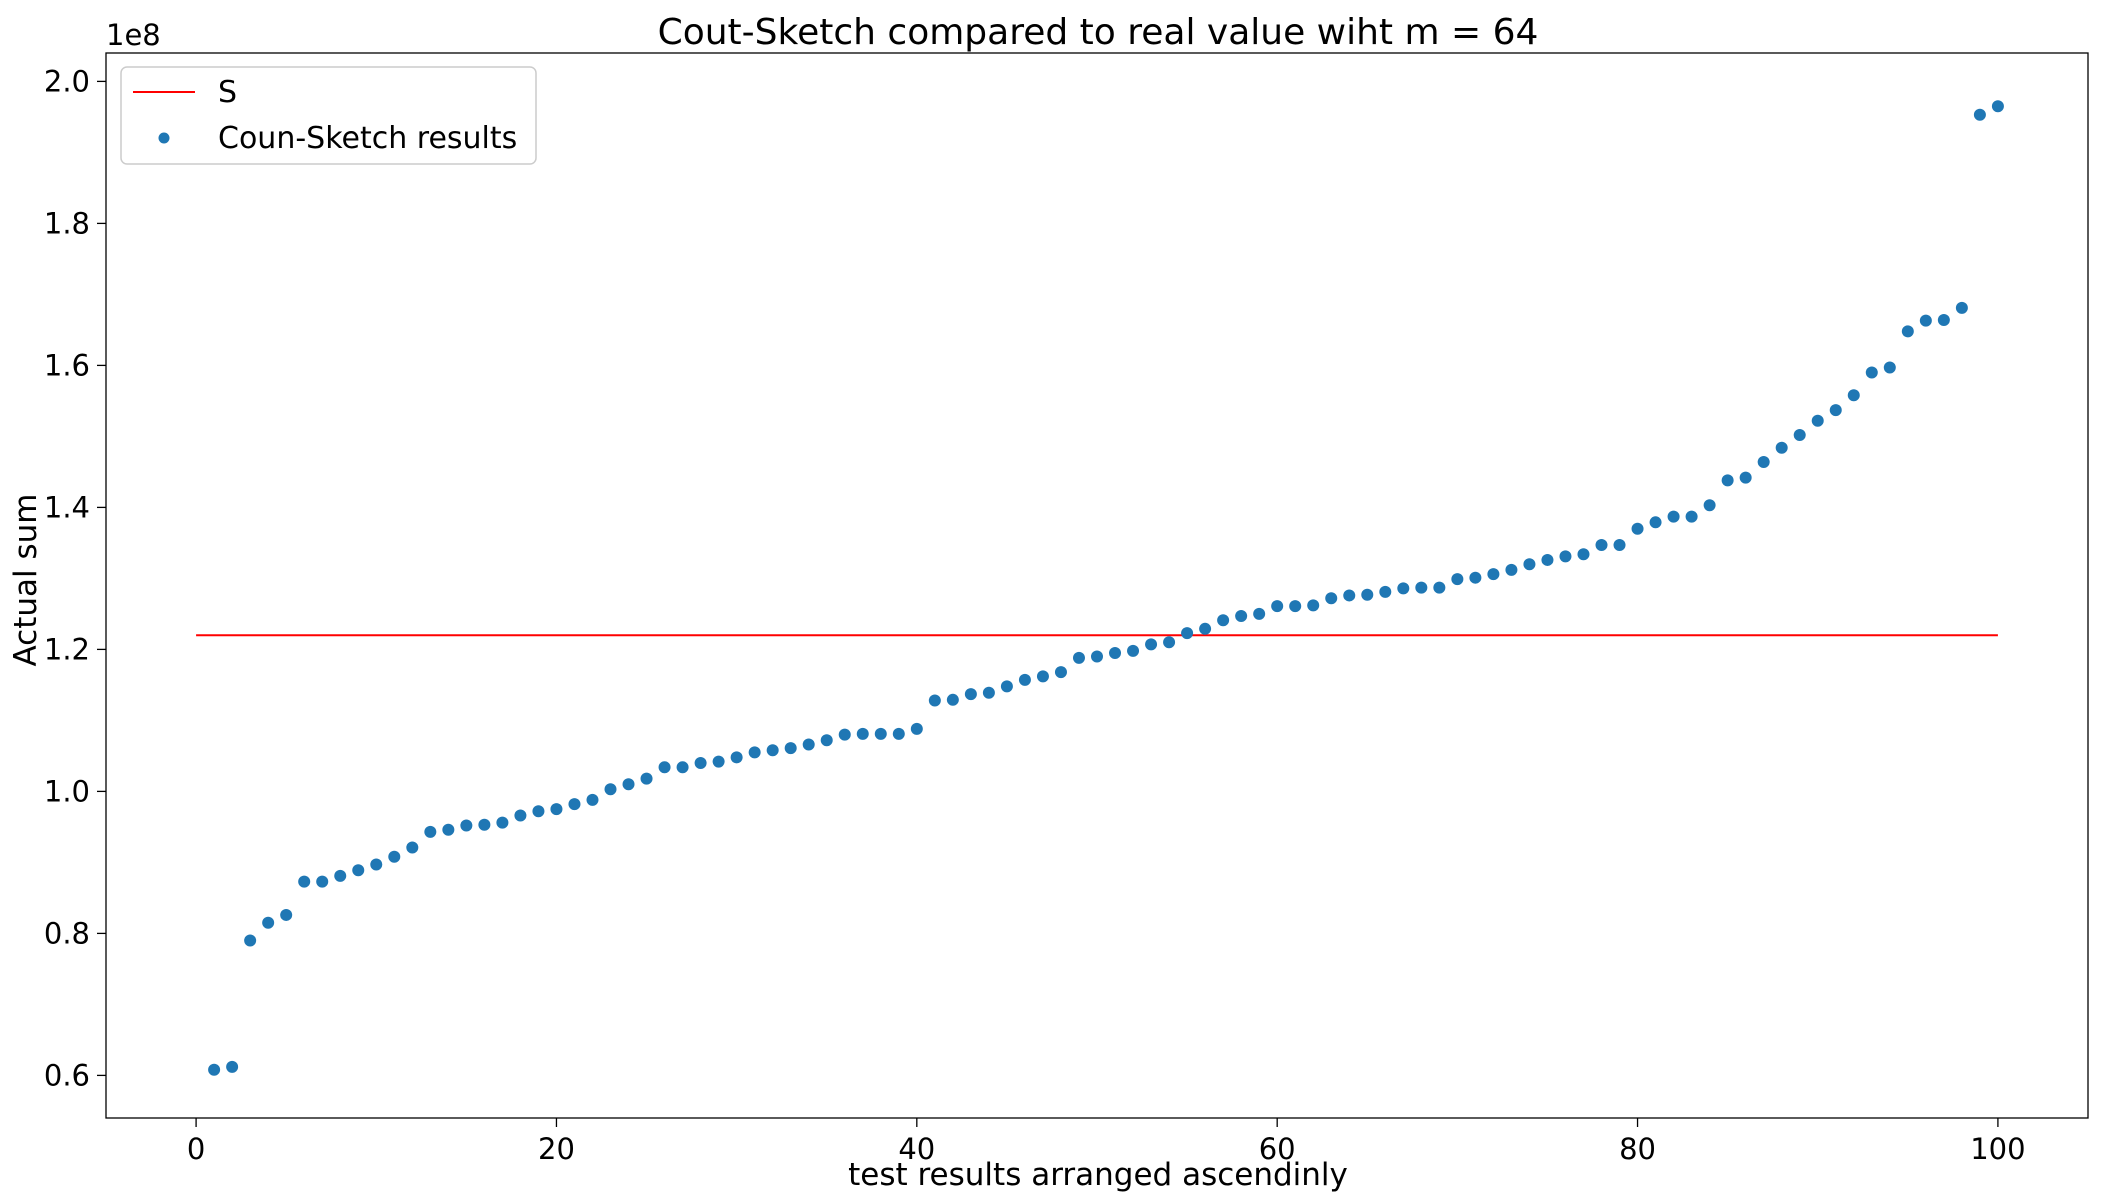  Describe the element at coordinates (67, 81) in the screenshot. I see `y-tick-label: 2.0` at that location.